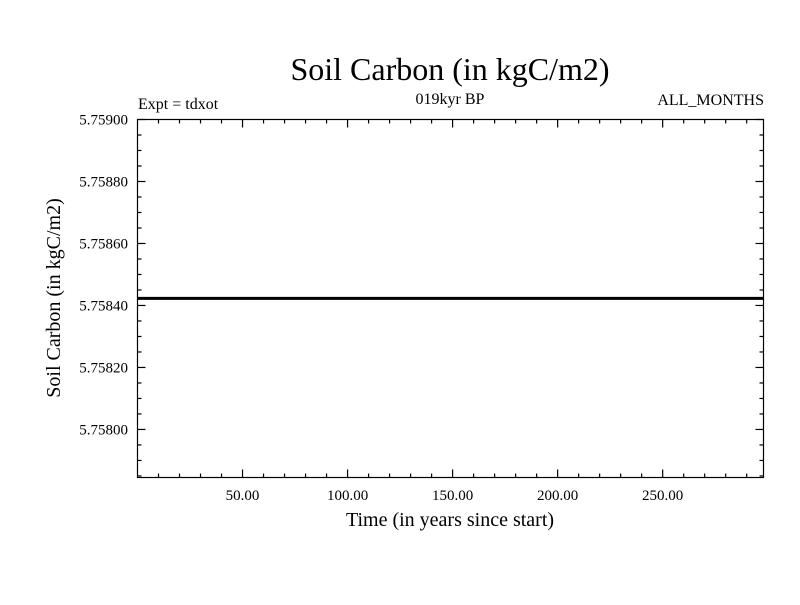  Describe the element at coordinates (449, 69) in the screenshot. I see `chart-title: Soil Carbon (in kgC/m2)` at that location.